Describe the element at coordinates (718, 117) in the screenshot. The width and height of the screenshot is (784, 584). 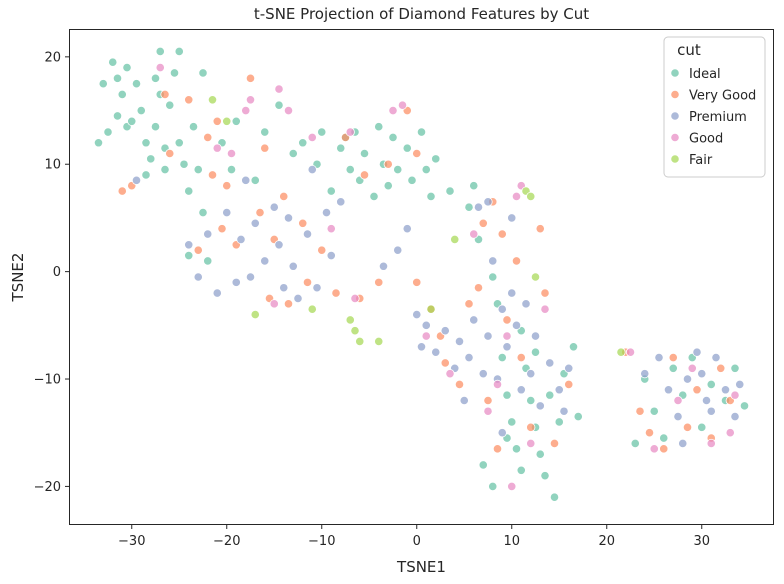
I see `legend-label-premium: Premium` at that location.